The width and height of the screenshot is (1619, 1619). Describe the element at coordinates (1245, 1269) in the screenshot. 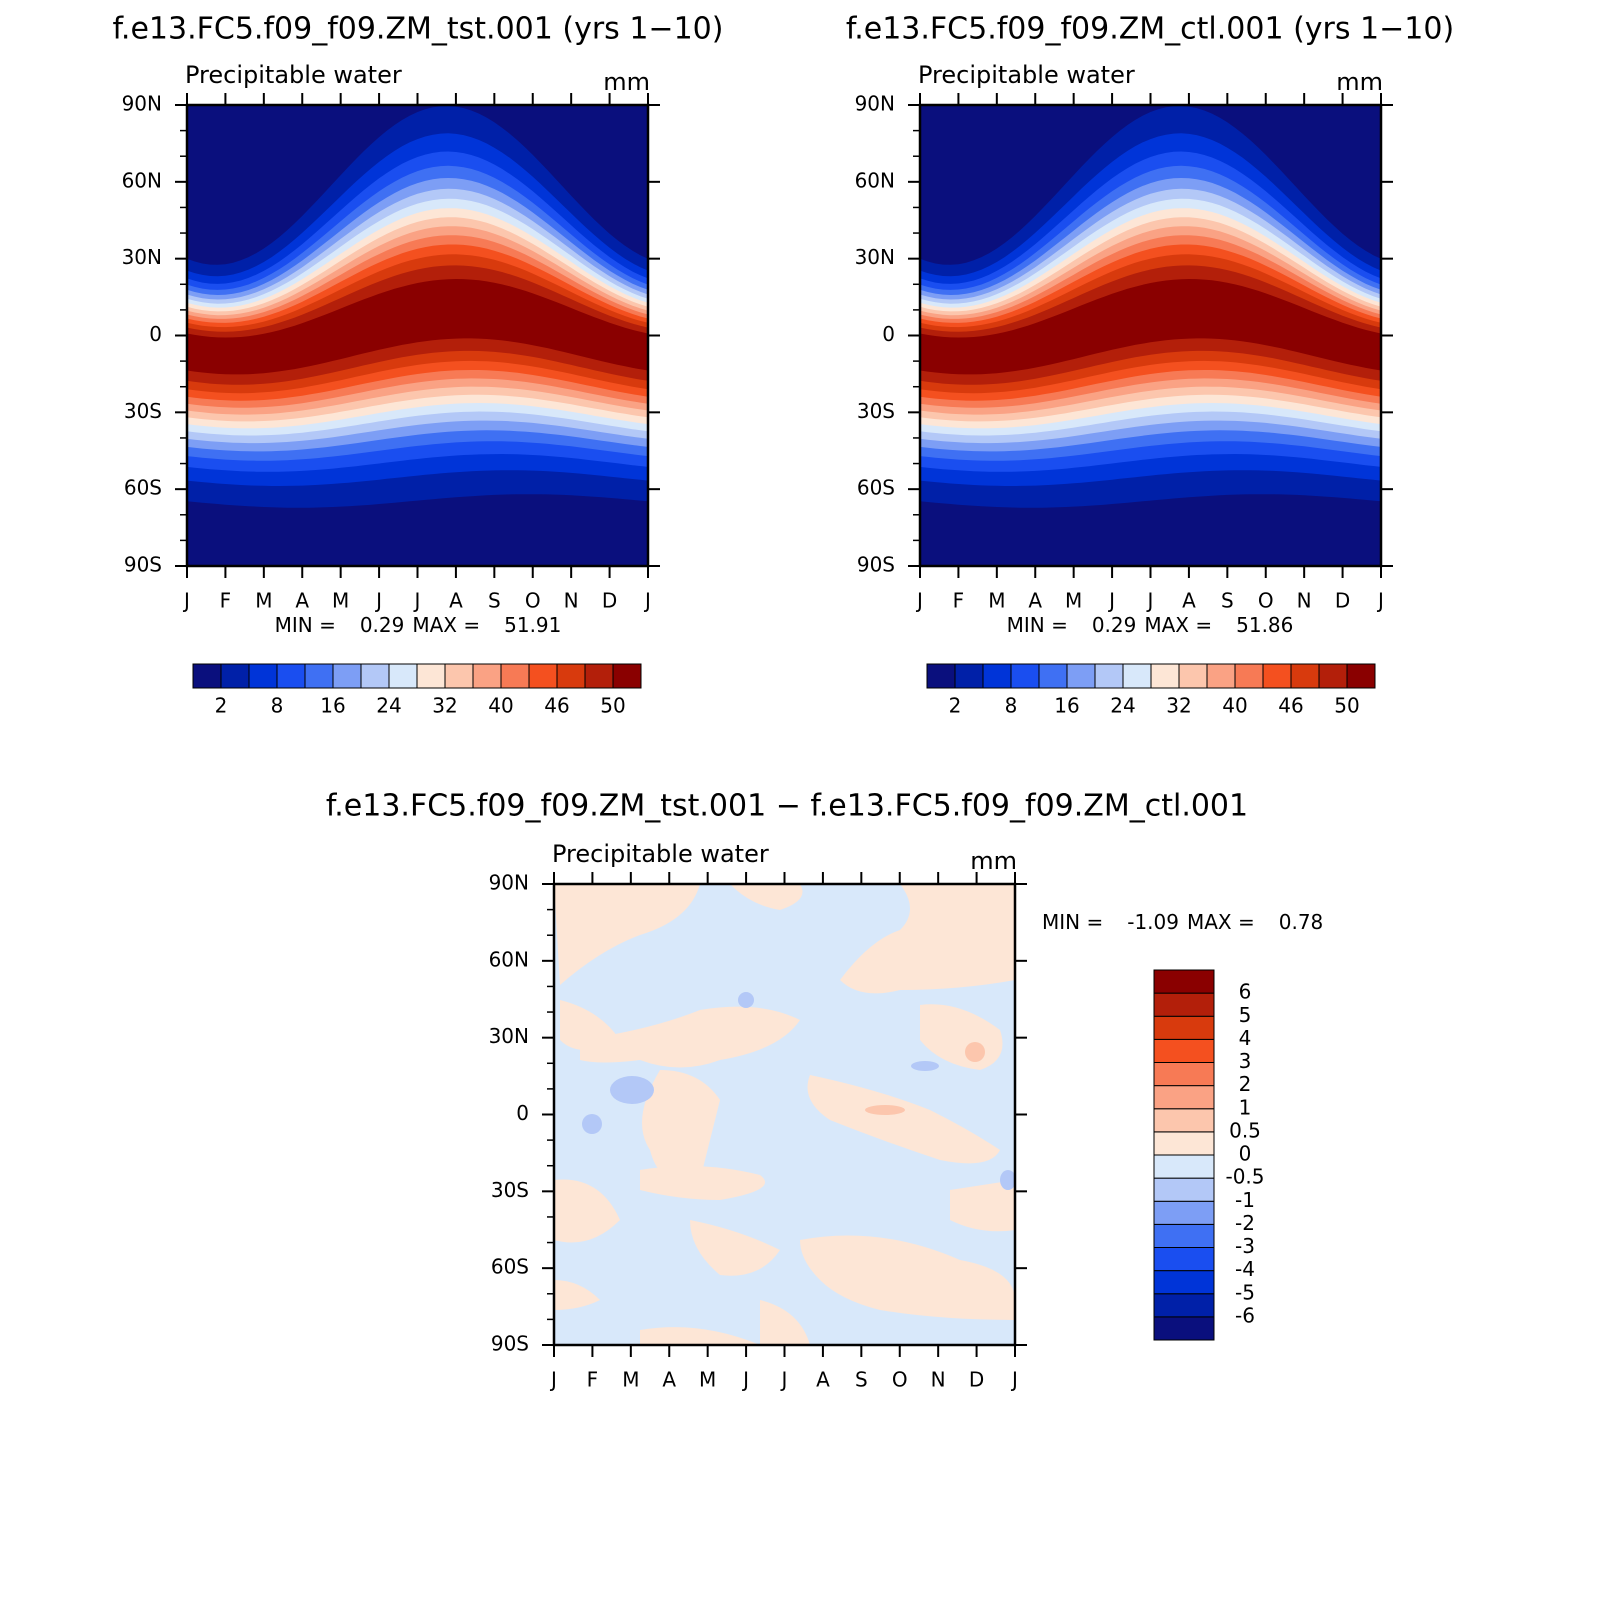

I see `colorbar-label: -4` at that location.